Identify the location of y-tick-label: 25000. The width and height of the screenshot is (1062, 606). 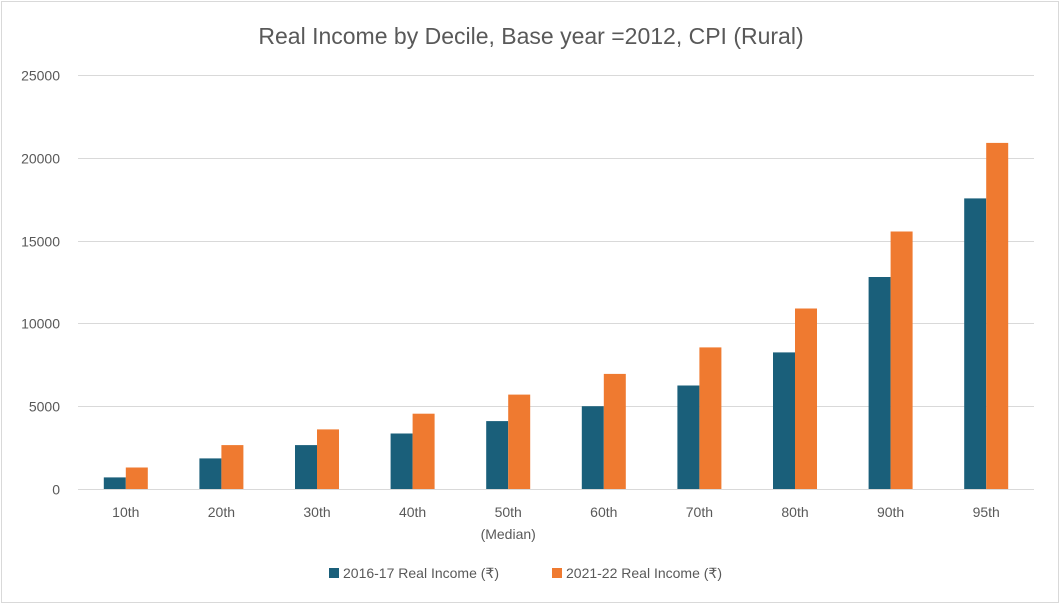
(40, 76).